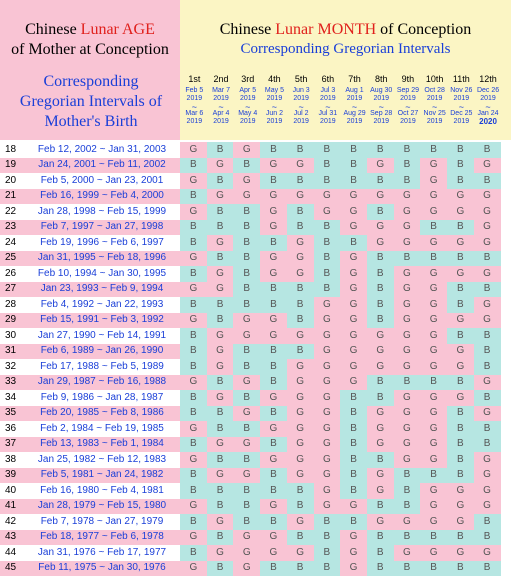  Describe the element at coordinates (102, 226) in the screenshot. I see `birth-interval: Feb 7, 1997 ~ Jan 27, 1998` at that location.